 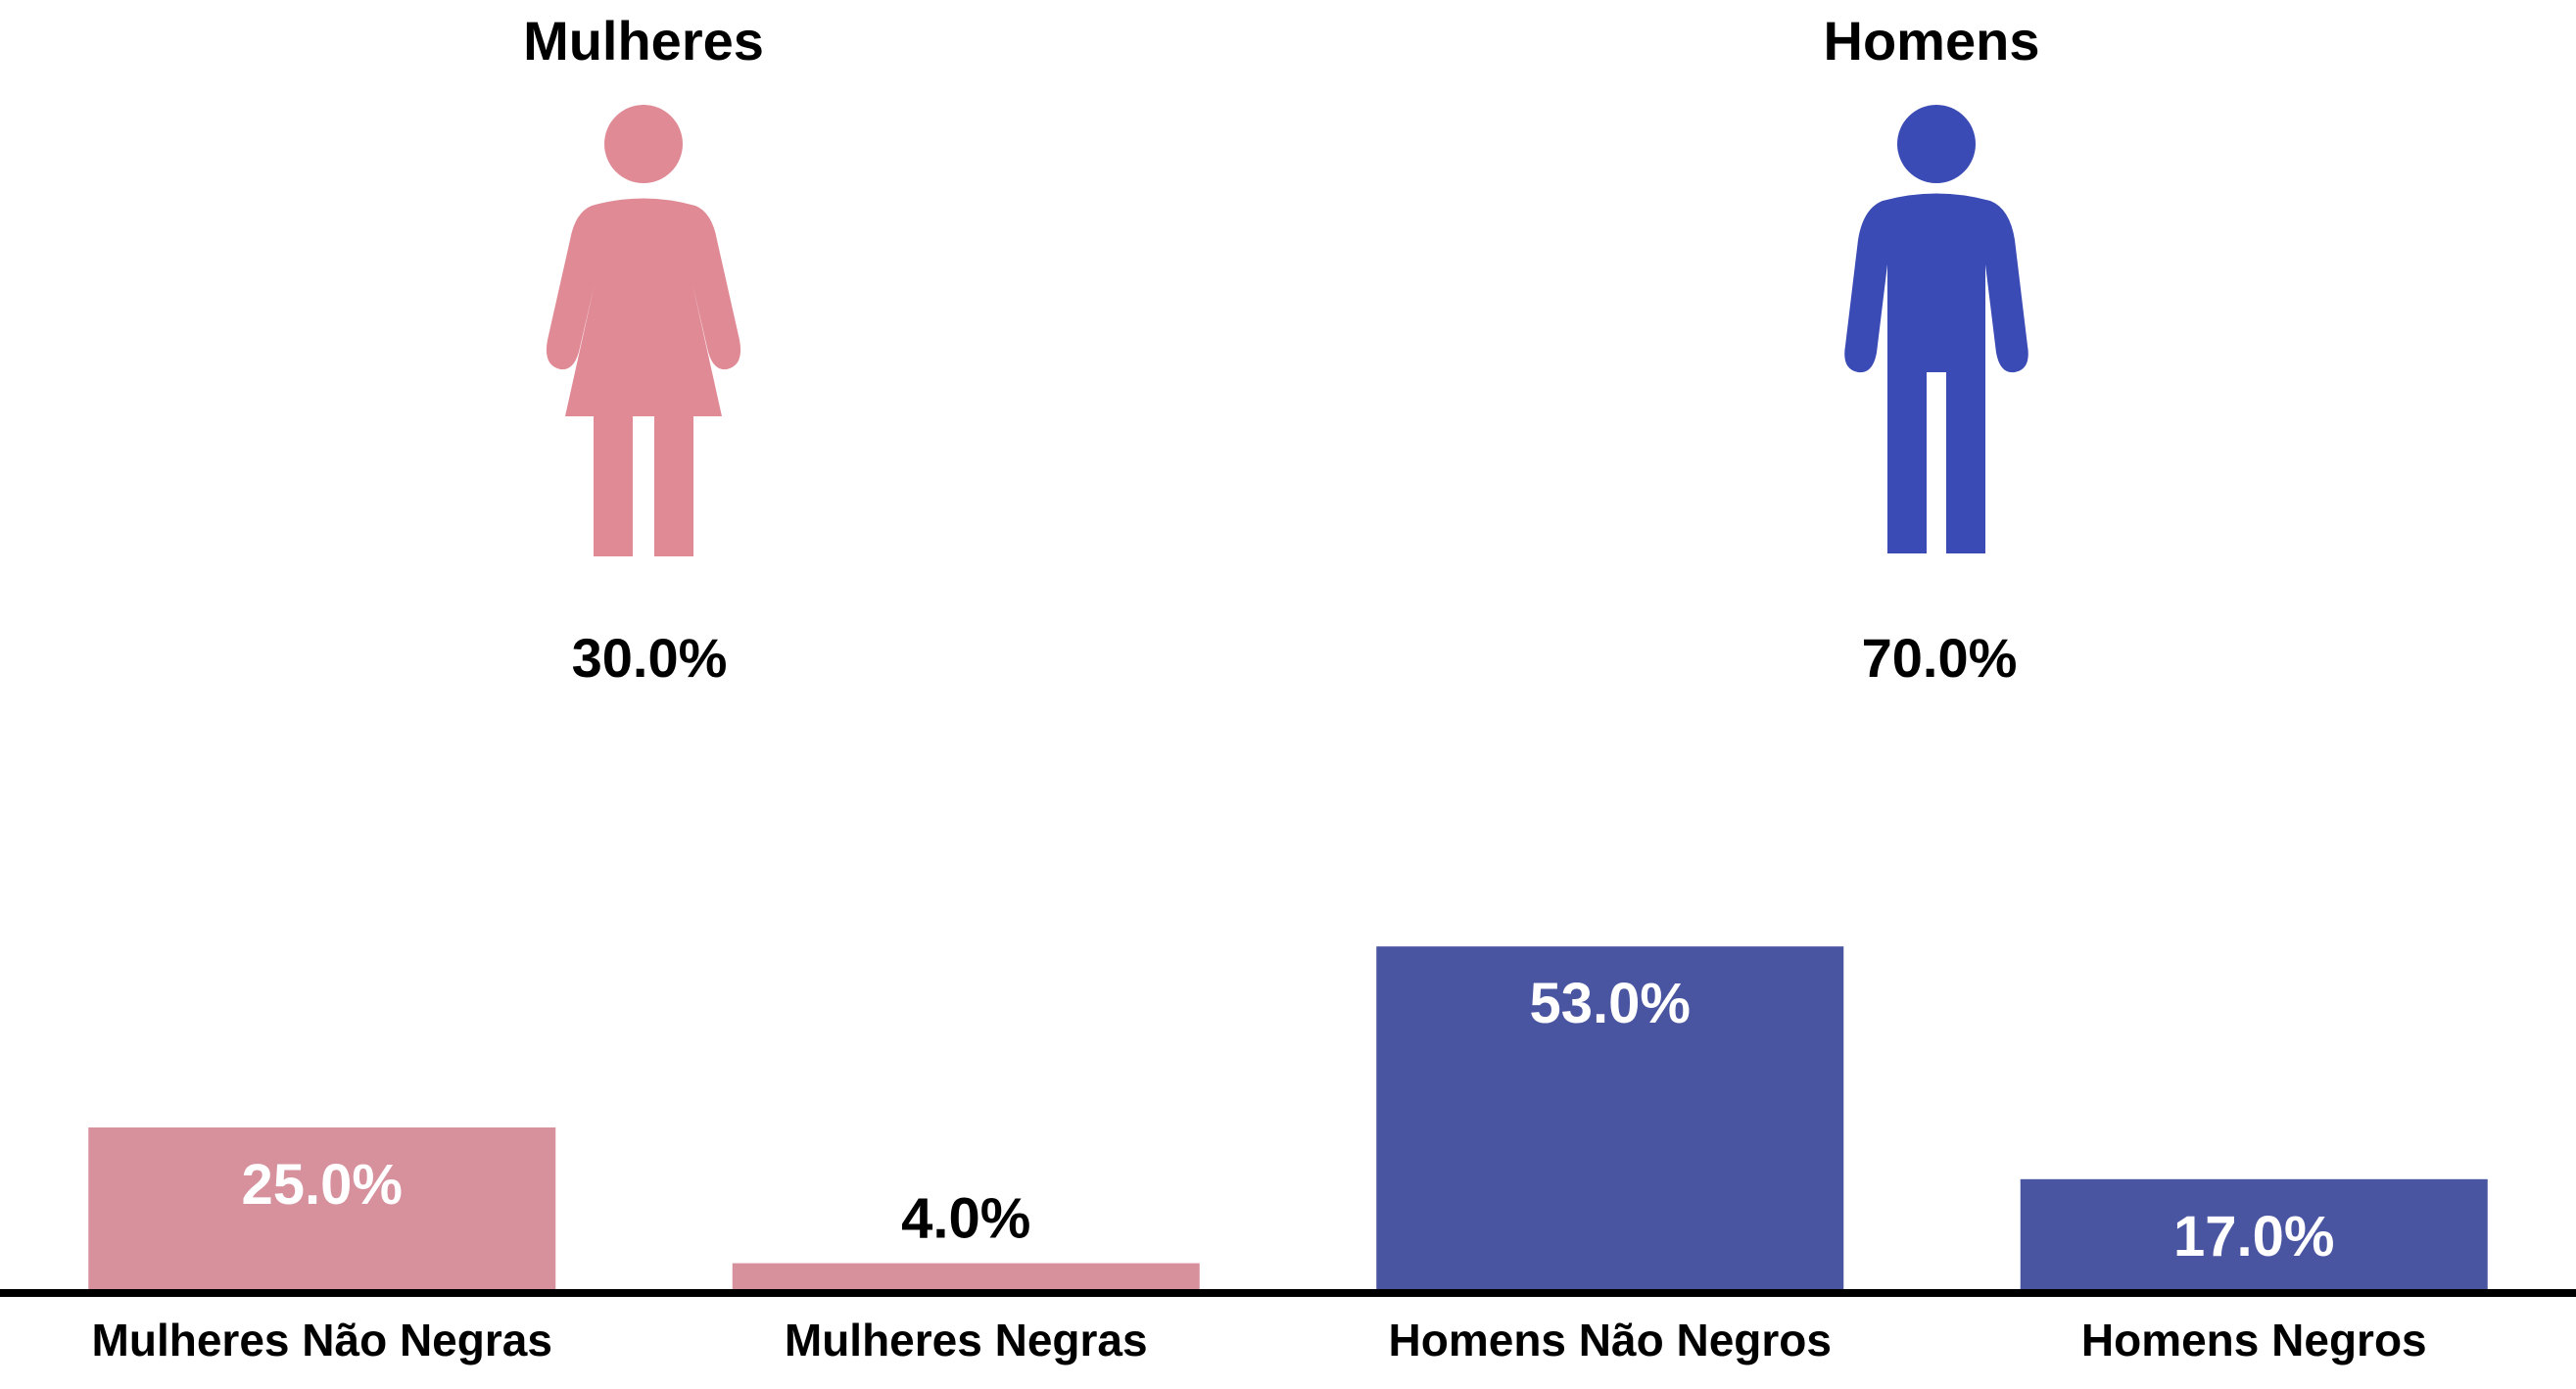 What do you see at coordinates (643, 41) in the screenshot?
I see `women-title: Mulheres` at bounding box center [643, 41].